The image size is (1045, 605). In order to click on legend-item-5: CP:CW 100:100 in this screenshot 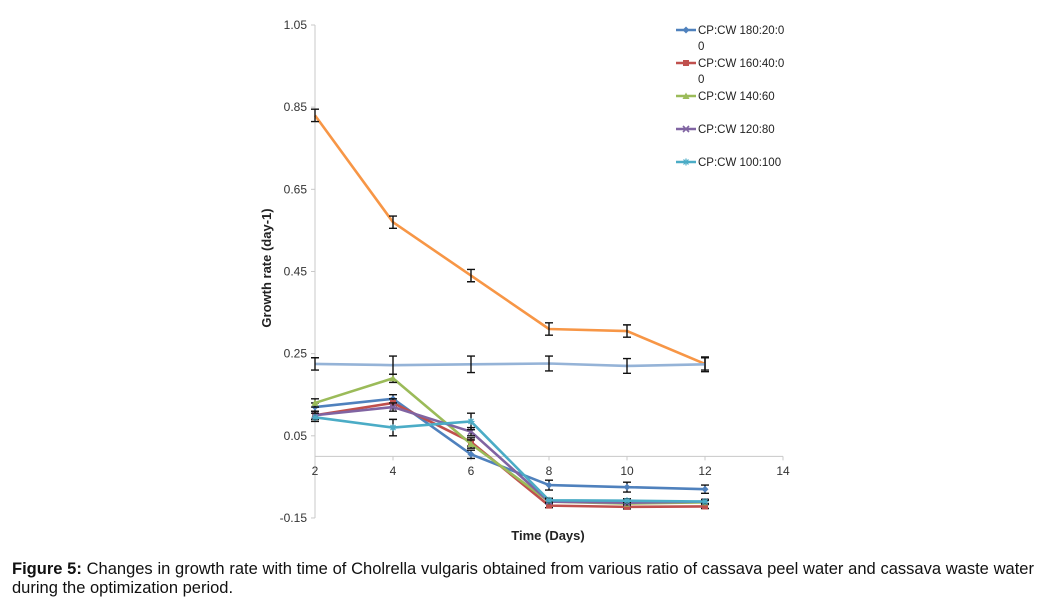, I will do `click(728, 163)`.